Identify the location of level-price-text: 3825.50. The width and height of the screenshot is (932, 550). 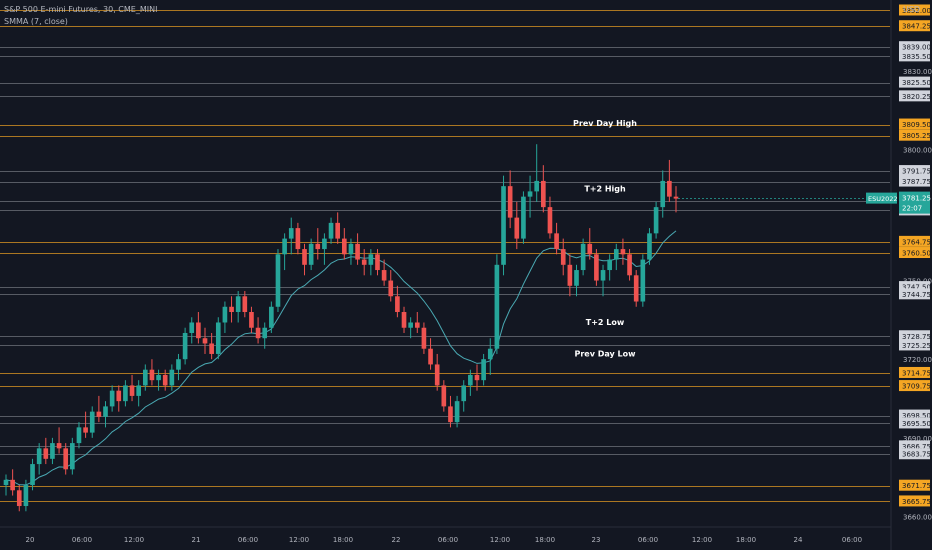
(916, 83).